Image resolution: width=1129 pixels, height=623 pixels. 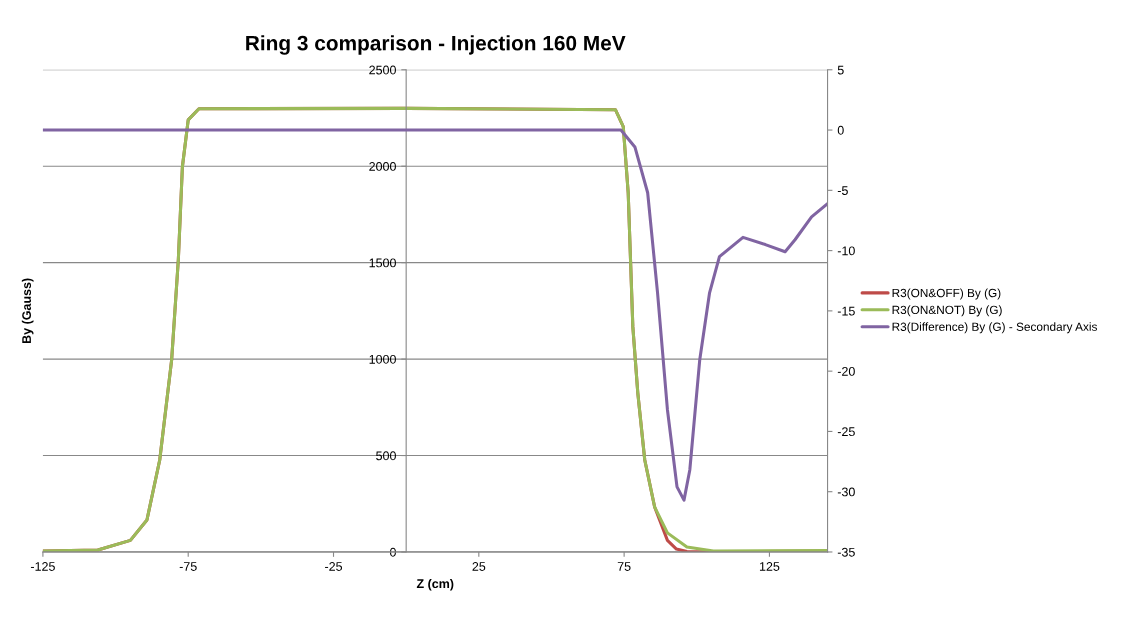 What do you see at coordinates (392, 552) in the screenshot?
I see `y-tick-label: 0` at bounding box center [392, 552].